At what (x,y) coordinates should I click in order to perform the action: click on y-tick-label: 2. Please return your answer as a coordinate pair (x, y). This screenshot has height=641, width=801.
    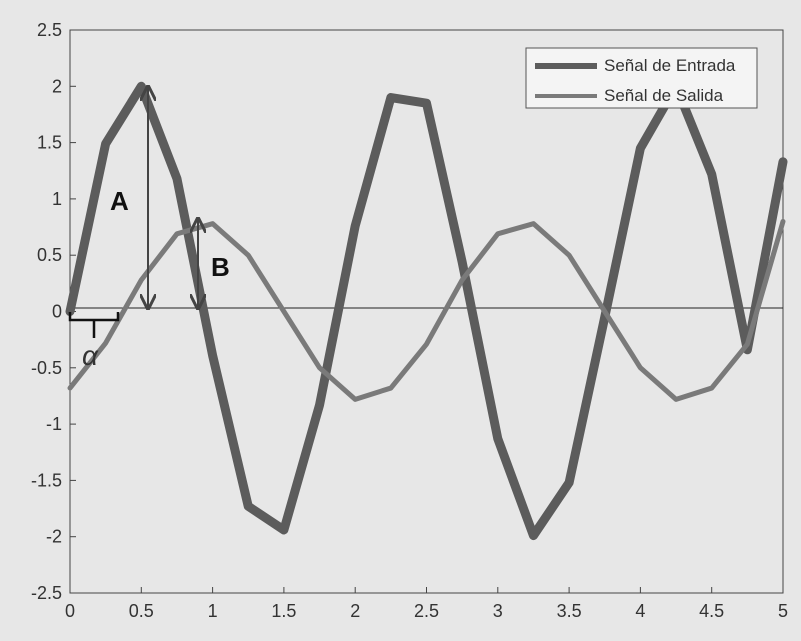
    Looking at the image, I should click on (57, 86).